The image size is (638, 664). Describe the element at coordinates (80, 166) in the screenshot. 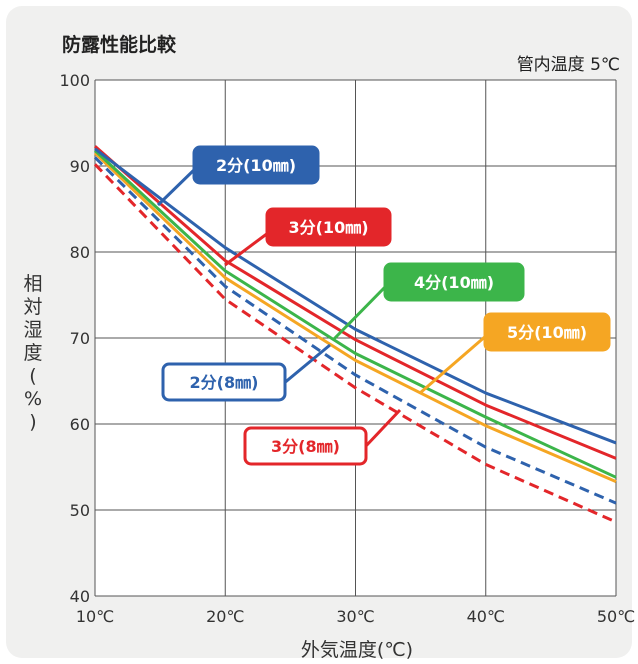

I see `y-tick-label: 90` at that location.